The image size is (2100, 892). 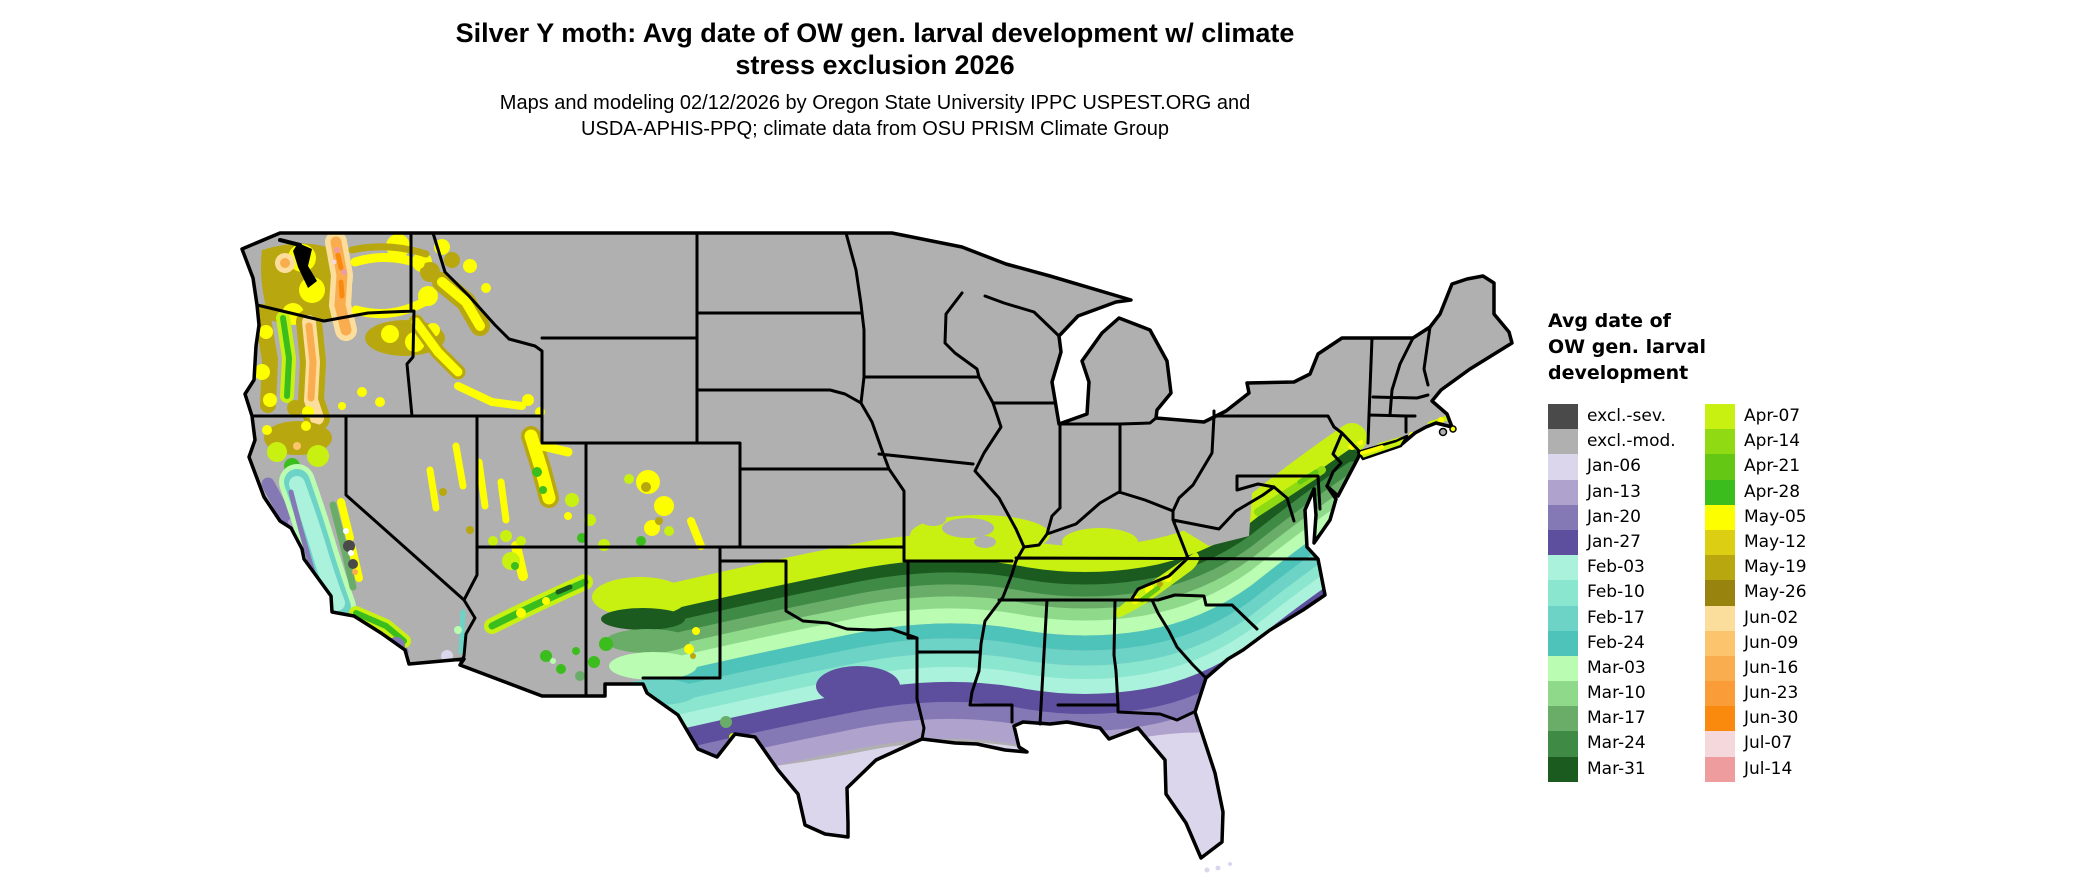 I want to click on legend-item-jun-30: Jun-30, so click(x=1756, y=719).